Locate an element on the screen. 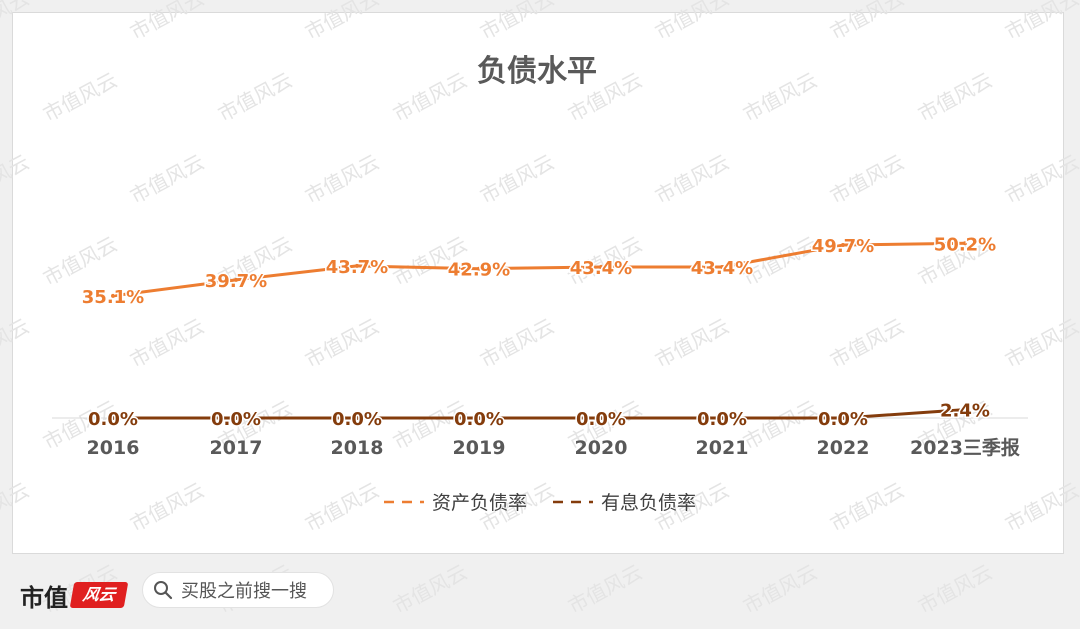  x-tick-label: 2020 is located at coordinates (601, 448).